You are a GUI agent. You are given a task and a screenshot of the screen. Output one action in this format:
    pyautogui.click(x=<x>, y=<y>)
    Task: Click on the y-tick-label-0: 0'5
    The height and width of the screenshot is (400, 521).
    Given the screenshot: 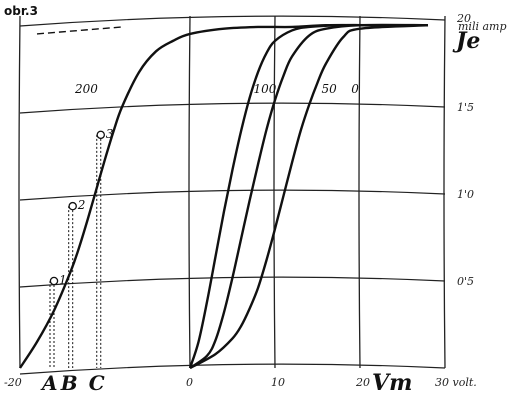 What is the action you would take?
    pyautogui.click(x=465, y=281)
    